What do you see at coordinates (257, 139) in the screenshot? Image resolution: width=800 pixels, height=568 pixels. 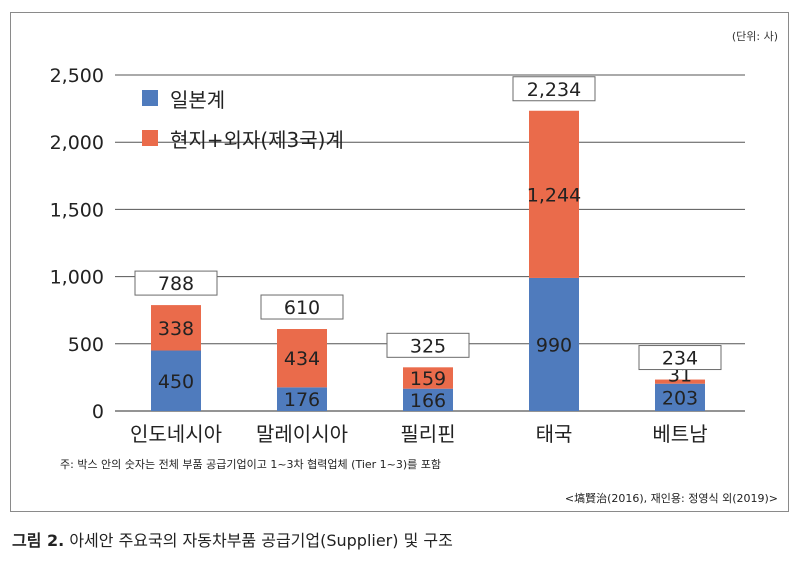 I see `legend-label-local-foreign: 현지+외자(제3국)계` at bounding box center [257, 139].